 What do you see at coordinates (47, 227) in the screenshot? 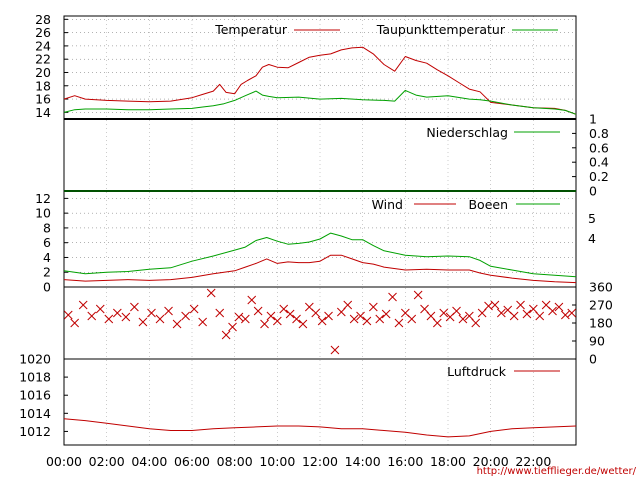
I see `y-tick-label-wind: 8` at bounding box center [47, 227].